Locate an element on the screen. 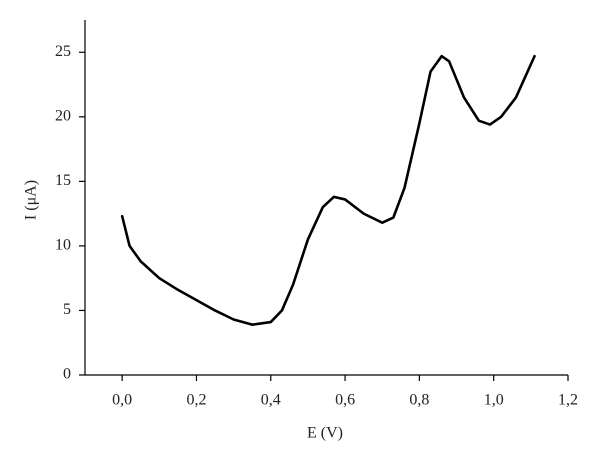 This screenshot has width=600, height=459. y-tick-label: 10 is located at coordinates (63, 245).